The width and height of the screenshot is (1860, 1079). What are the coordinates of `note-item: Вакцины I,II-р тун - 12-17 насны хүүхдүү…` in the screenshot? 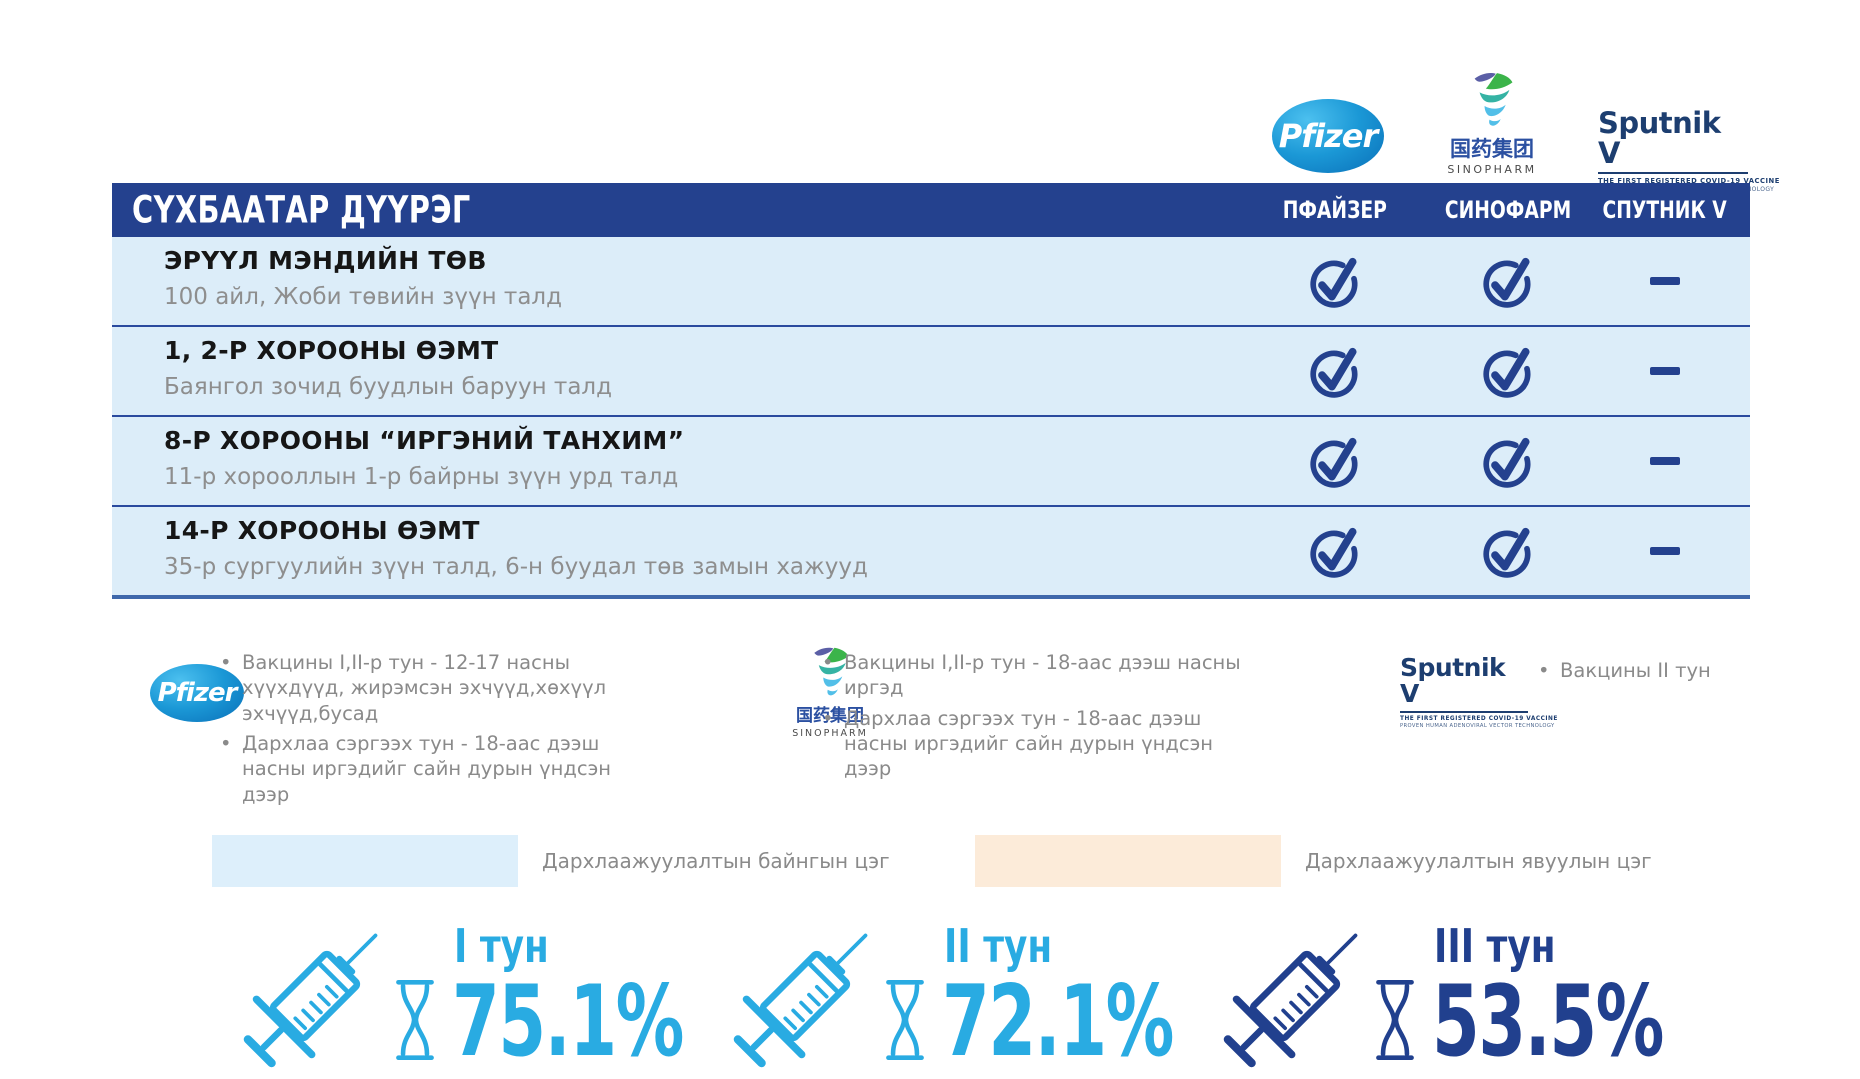 It's located at (433, 688).